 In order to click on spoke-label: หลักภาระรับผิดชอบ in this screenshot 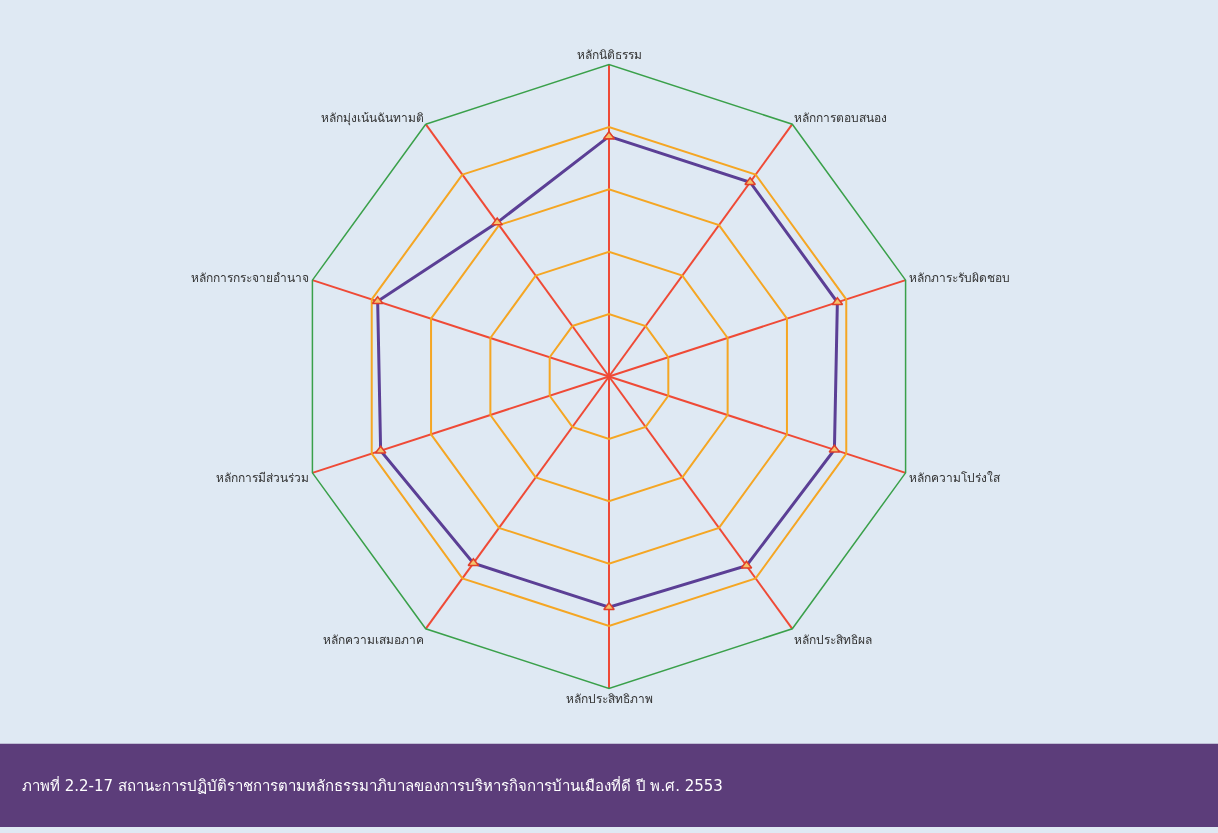, I will do `click(959, 278)`.